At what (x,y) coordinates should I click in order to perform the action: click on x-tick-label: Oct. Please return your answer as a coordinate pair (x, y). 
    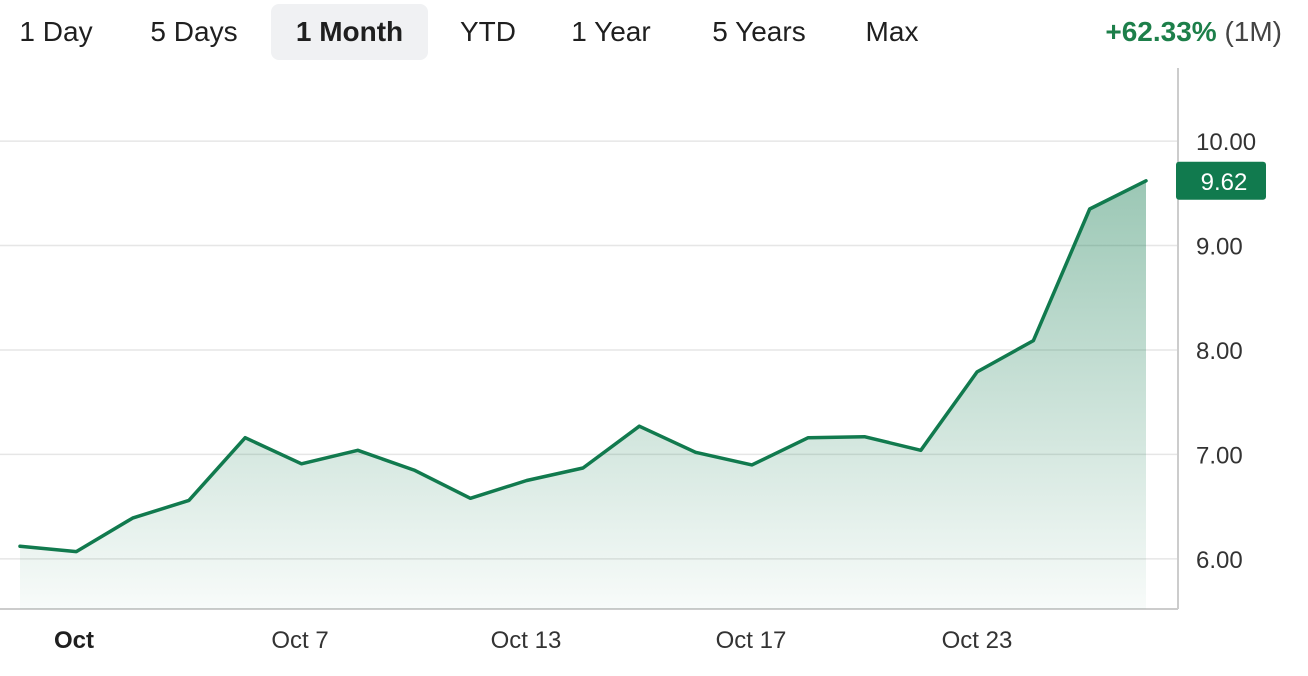
    Looking at the image, I should click on (74, 640).